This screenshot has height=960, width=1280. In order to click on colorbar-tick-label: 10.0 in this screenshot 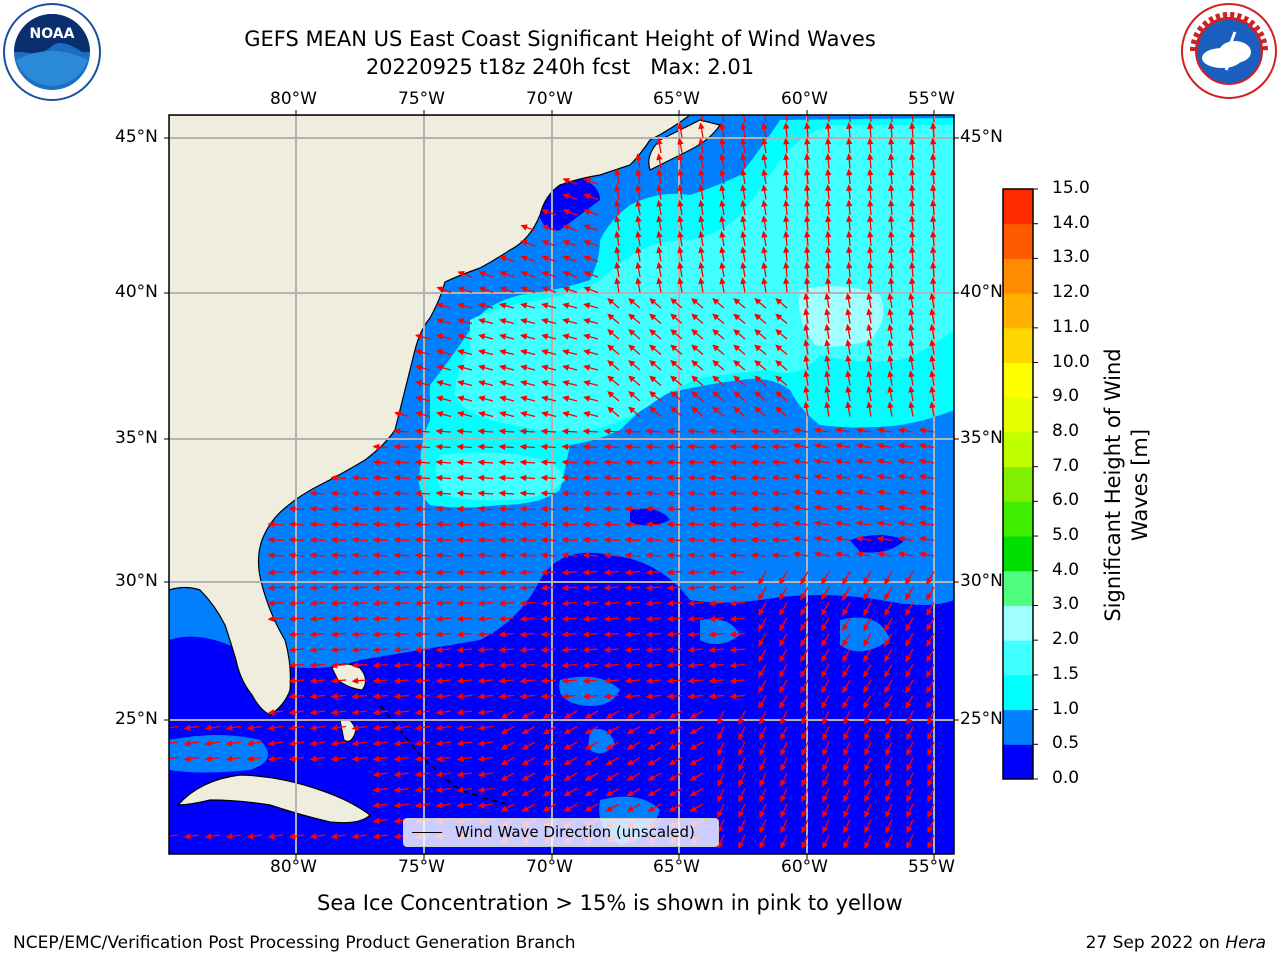, I will do `click(1071, 361)`.